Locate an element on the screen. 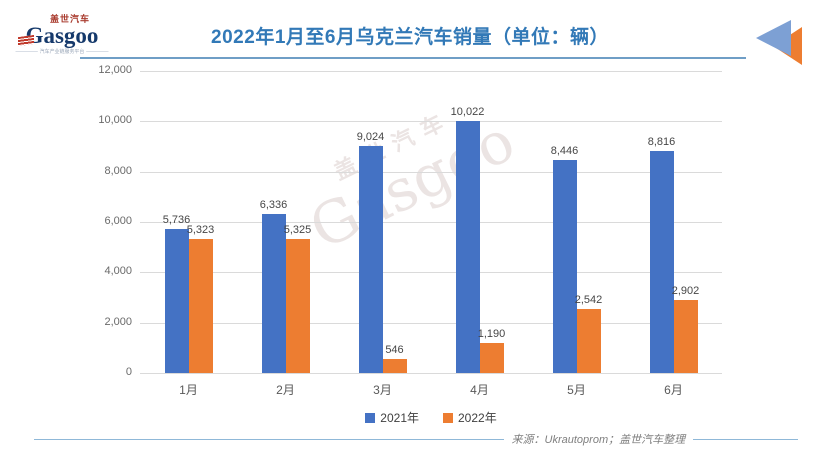 Image resolution: width=820 pixels, height=461 pixels. x-tick-label: 2月 is located at coordinates (285, 390).